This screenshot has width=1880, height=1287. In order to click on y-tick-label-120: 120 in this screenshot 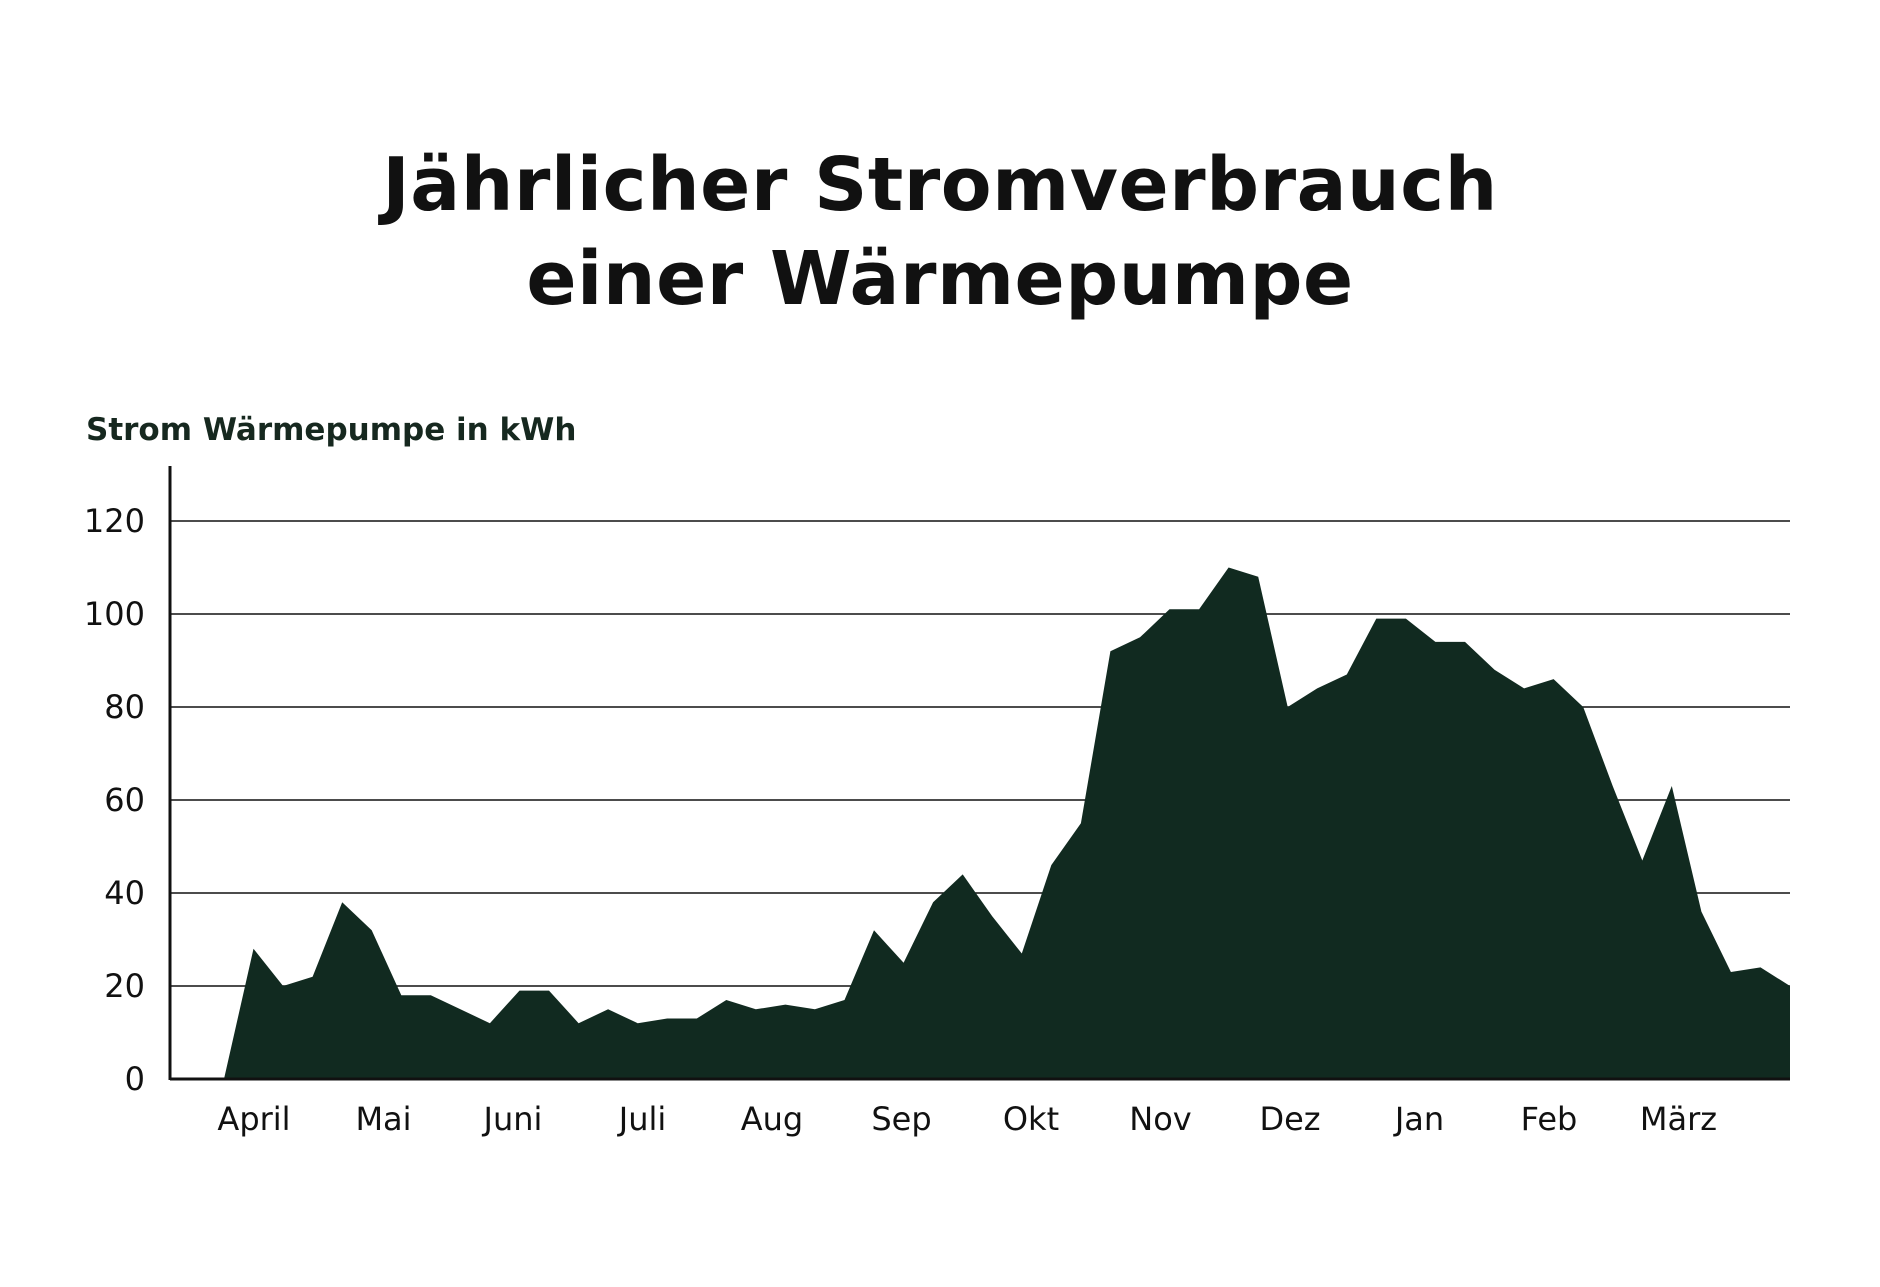, I will do `click(114, 521)`.